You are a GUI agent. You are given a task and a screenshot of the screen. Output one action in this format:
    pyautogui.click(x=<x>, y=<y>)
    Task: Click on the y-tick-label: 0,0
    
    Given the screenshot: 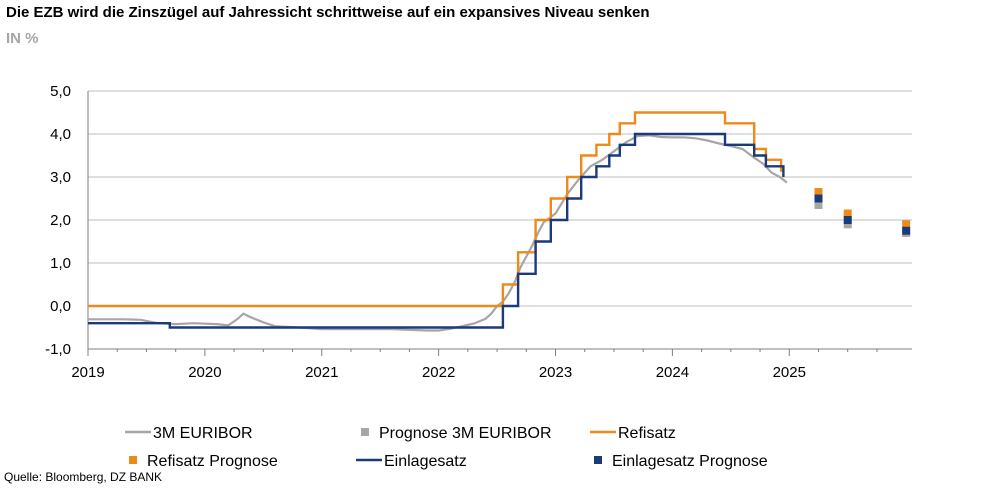 What is the action you would take?
    pyautogui.click(x=60, y=306)
    